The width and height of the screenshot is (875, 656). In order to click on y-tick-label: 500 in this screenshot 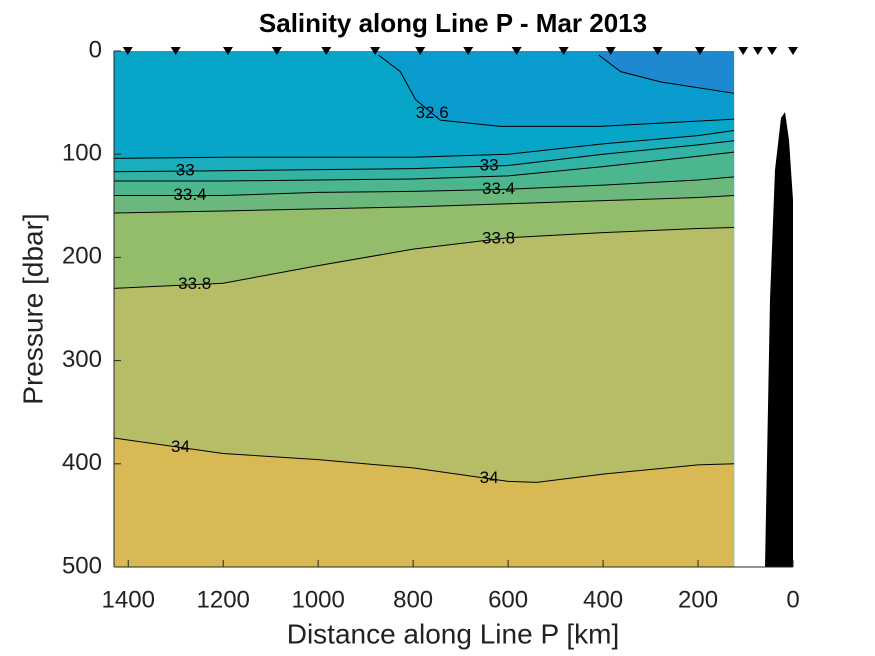, I will do `click(82, 565)`.